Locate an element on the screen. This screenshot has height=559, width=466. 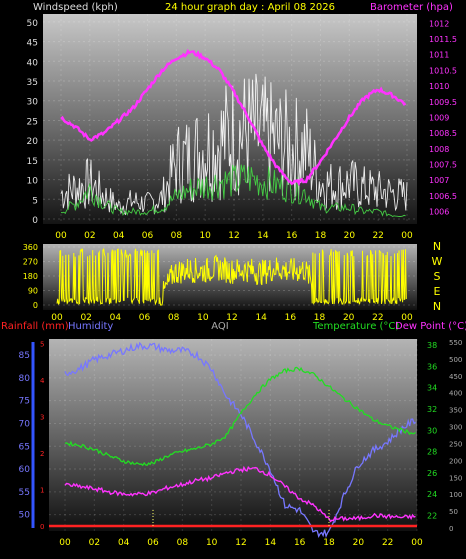
dewpoint-line is located at coordinates (240, 494).